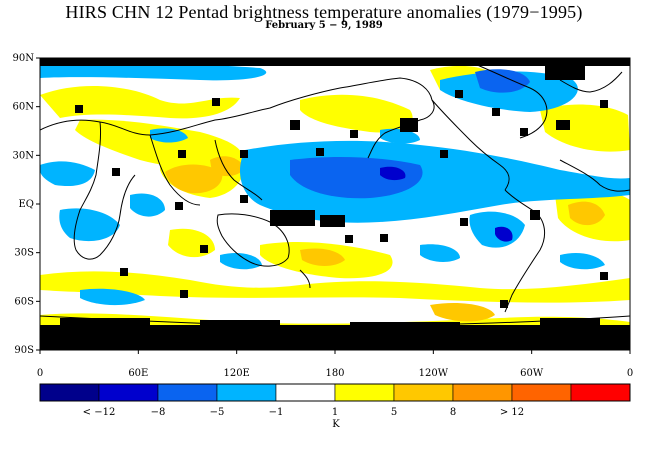 This screenshot has width=648, height=468. What do you see at coordinates (532, 373) in the screenshot?
I see `lon-tick-label: 60W` at bounding box center [532, 373].